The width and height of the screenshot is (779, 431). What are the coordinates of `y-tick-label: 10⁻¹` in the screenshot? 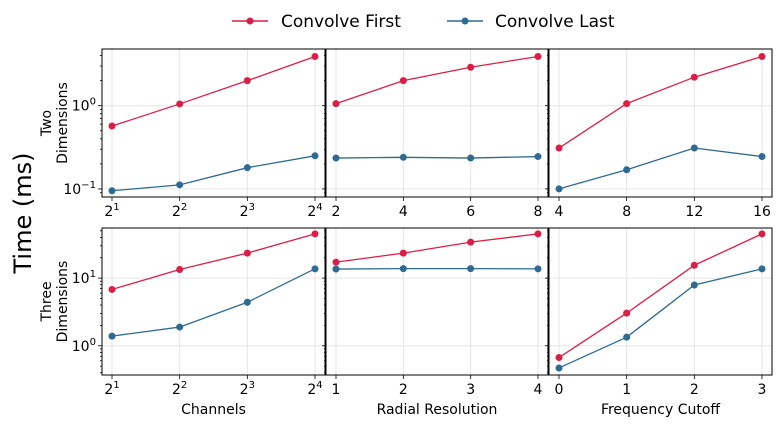 It's located at (79, 189).